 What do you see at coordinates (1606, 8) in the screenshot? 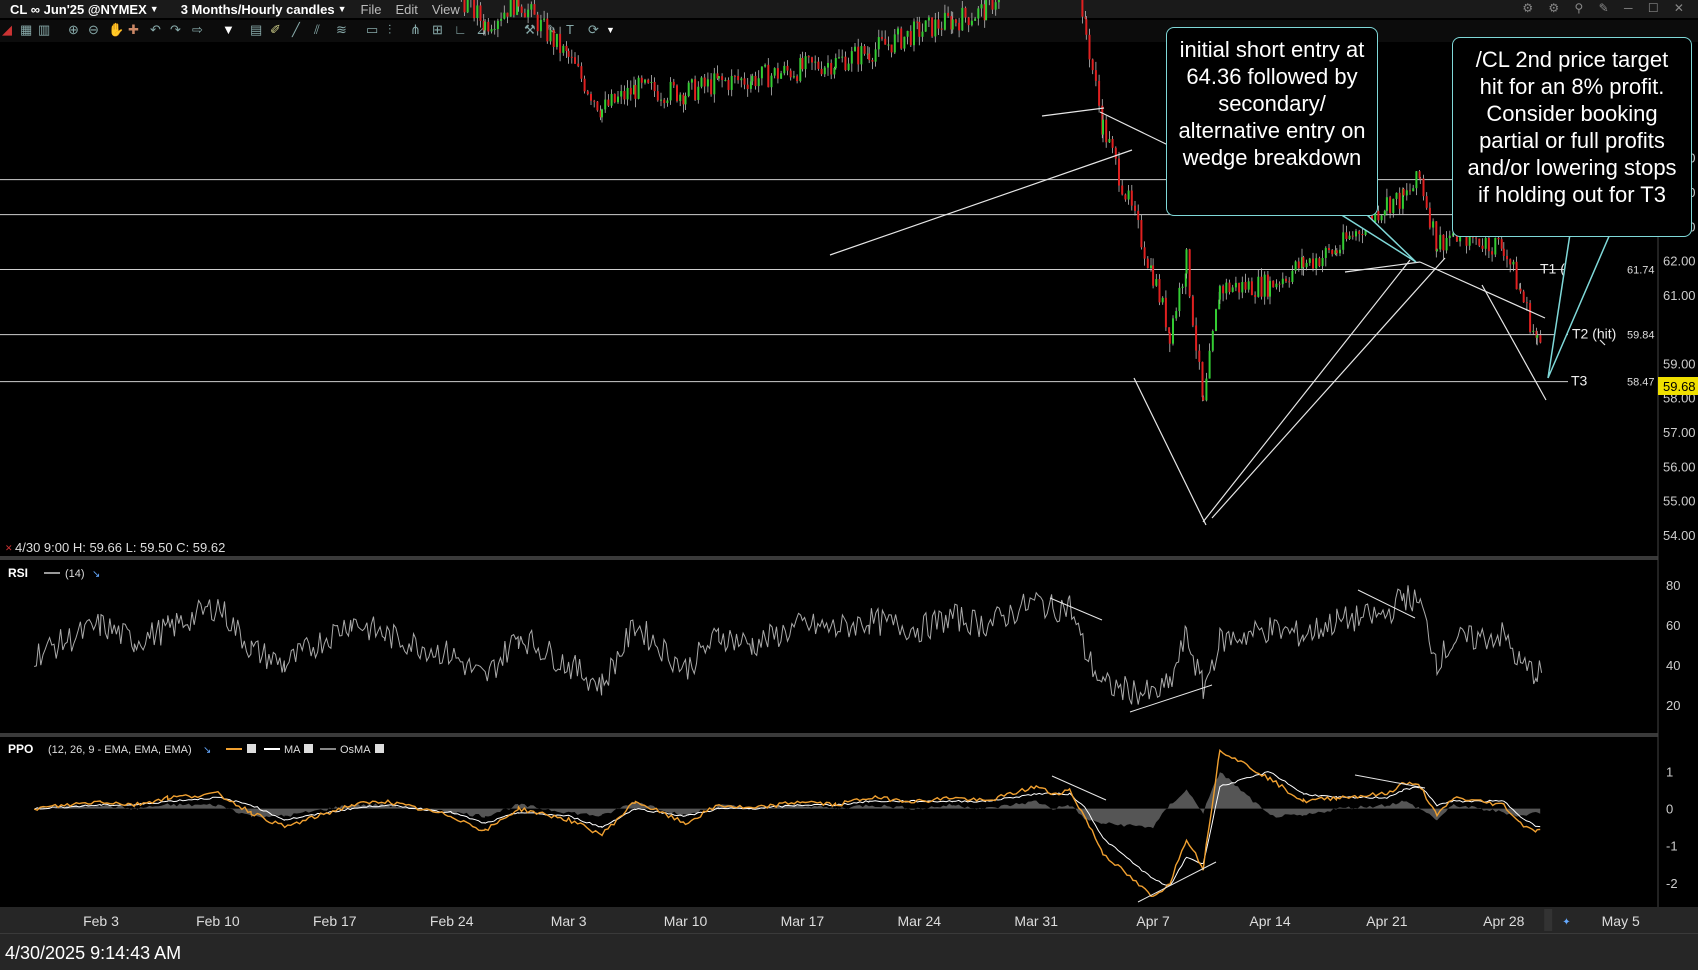
I see `window-controls: ⚙ ⚙ ⚲ ✎ ─ ☐ ✕` at bounding box center [1606, 8].